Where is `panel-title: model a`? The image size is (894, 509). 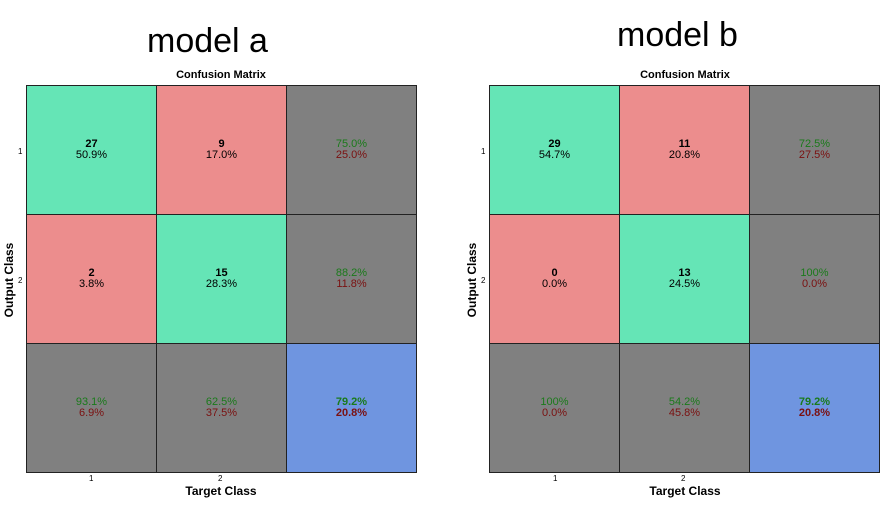
panel-title: model a is located at coordinates (207, 41).